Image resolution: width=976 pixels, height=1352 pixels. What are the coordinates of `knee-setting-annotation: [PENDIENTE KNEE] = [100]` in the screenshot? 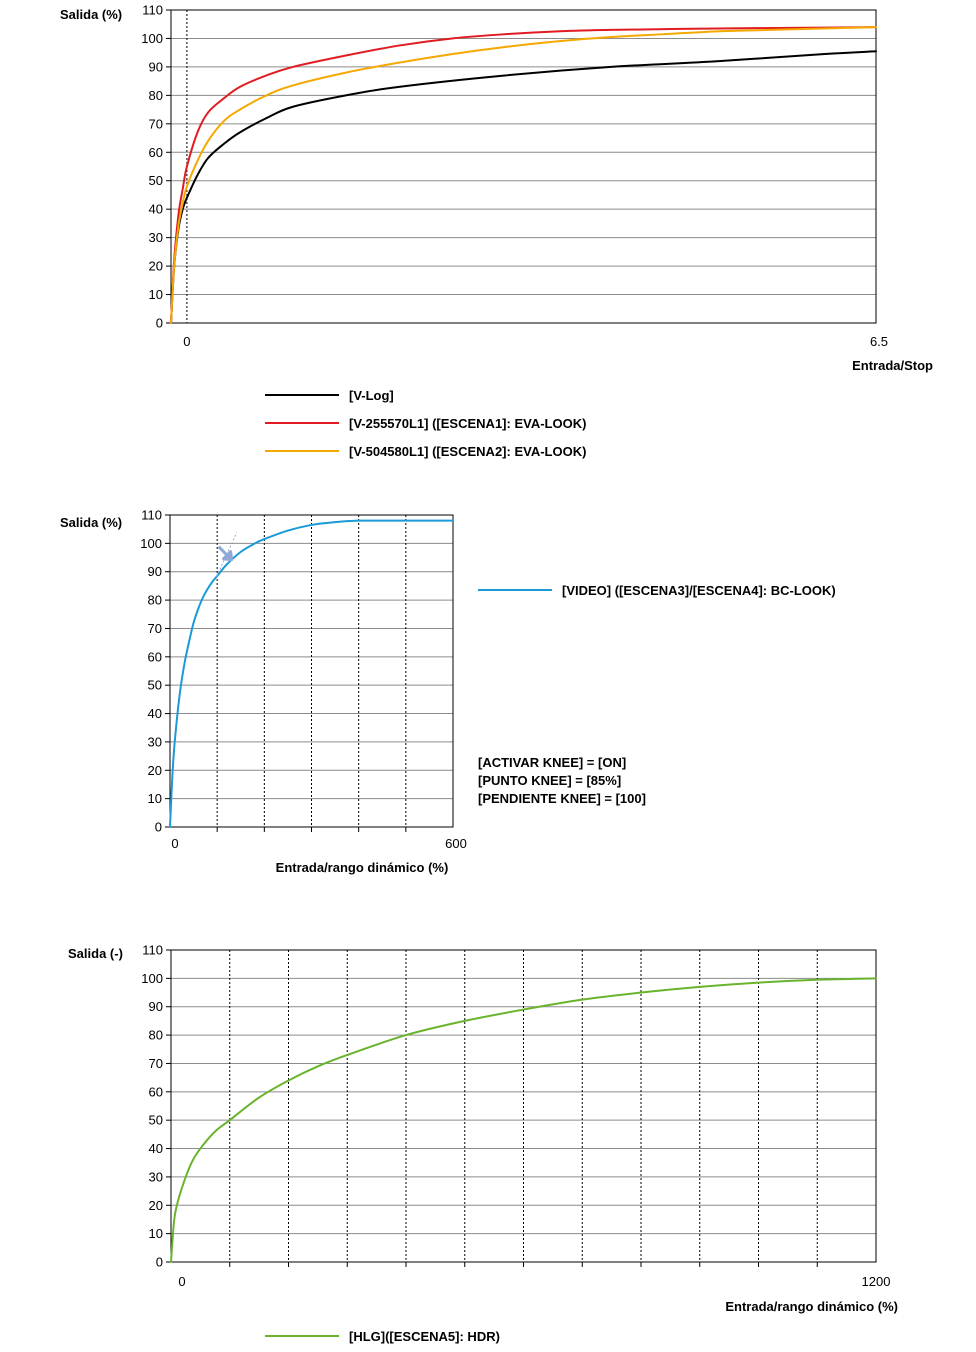 It's located at (562, 798).